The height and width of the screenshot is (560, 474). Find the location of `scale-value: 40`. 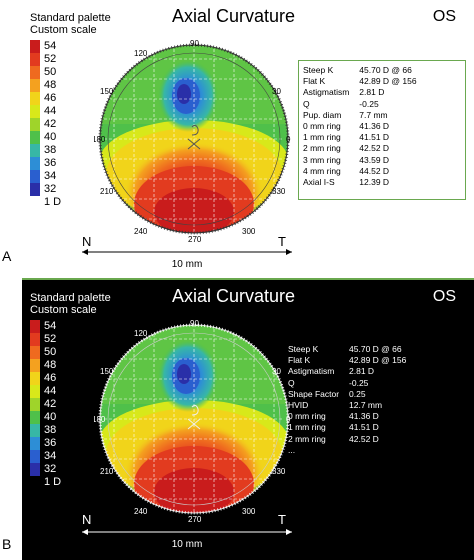

scale-value: 40 is located at coordinates (50, 417).